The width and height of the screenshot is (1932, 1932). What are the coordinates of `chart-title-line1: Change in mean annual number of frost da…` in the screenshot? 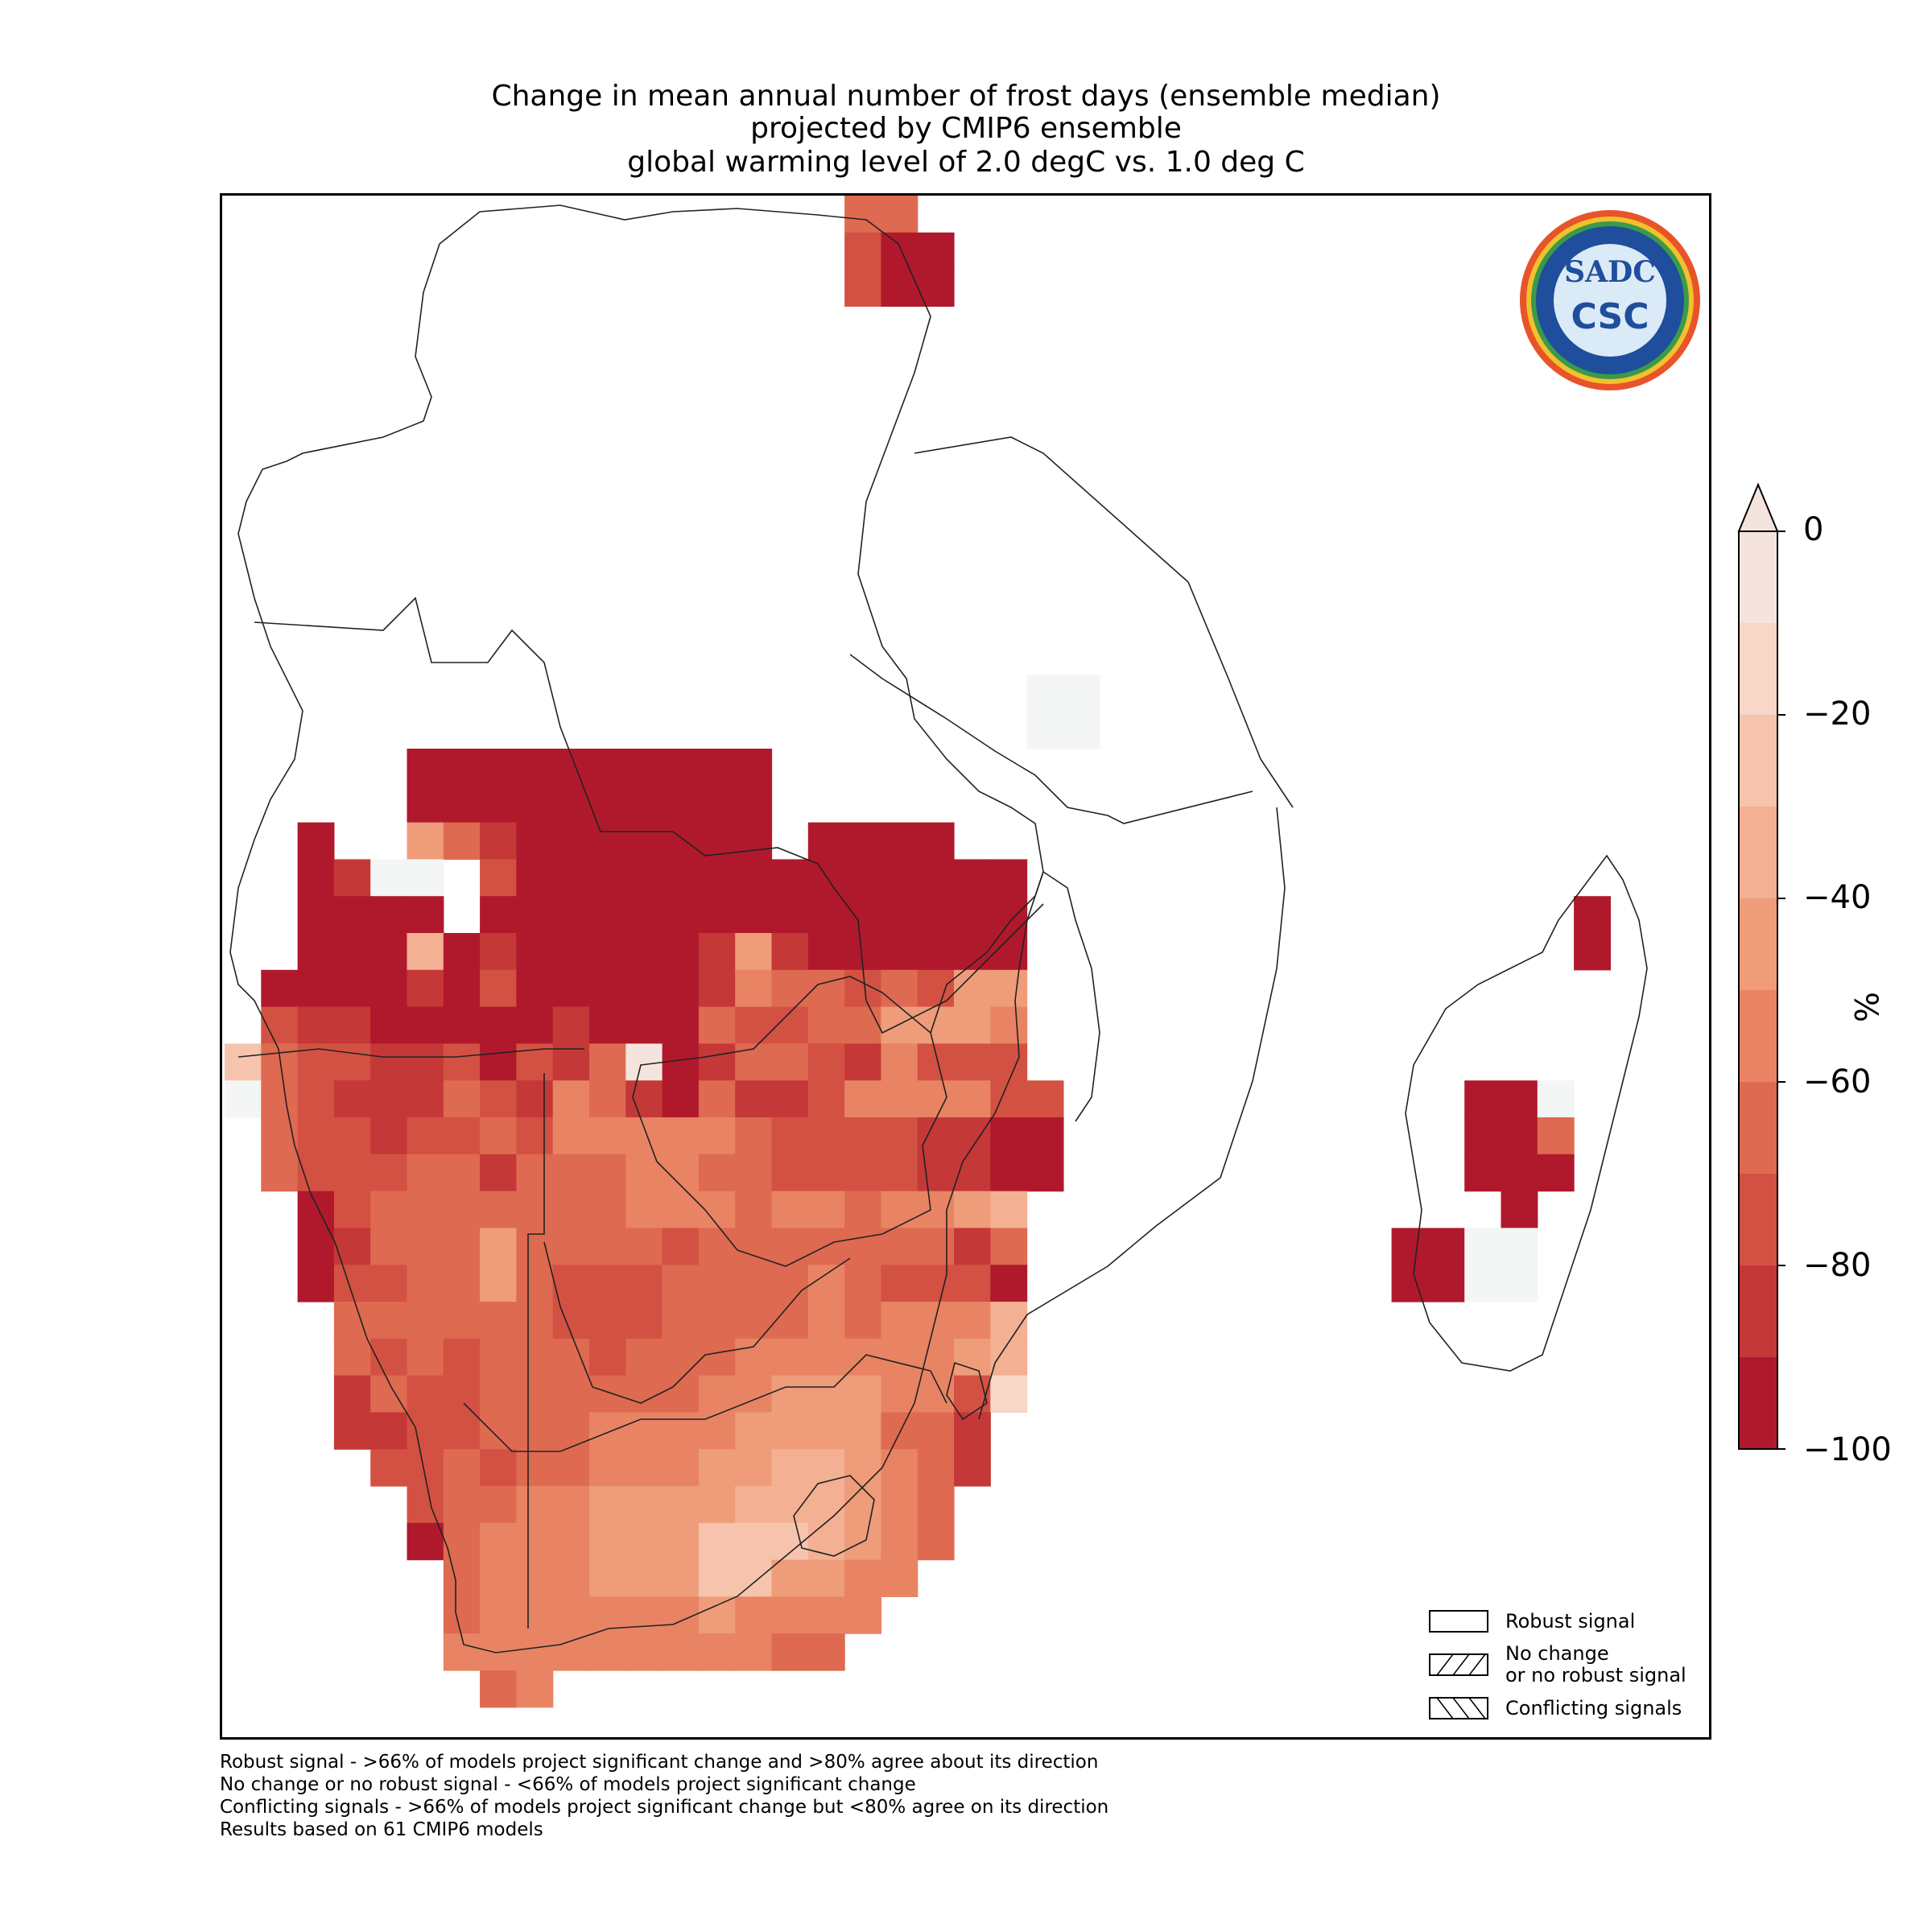 It's located at (966, 96).